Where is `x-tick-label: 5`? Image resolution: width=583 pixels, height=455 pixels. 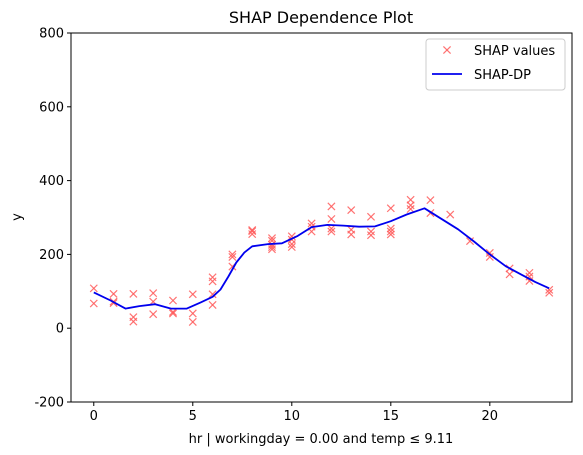 x-tick-label: 5 is located at coordinates (193, 416).